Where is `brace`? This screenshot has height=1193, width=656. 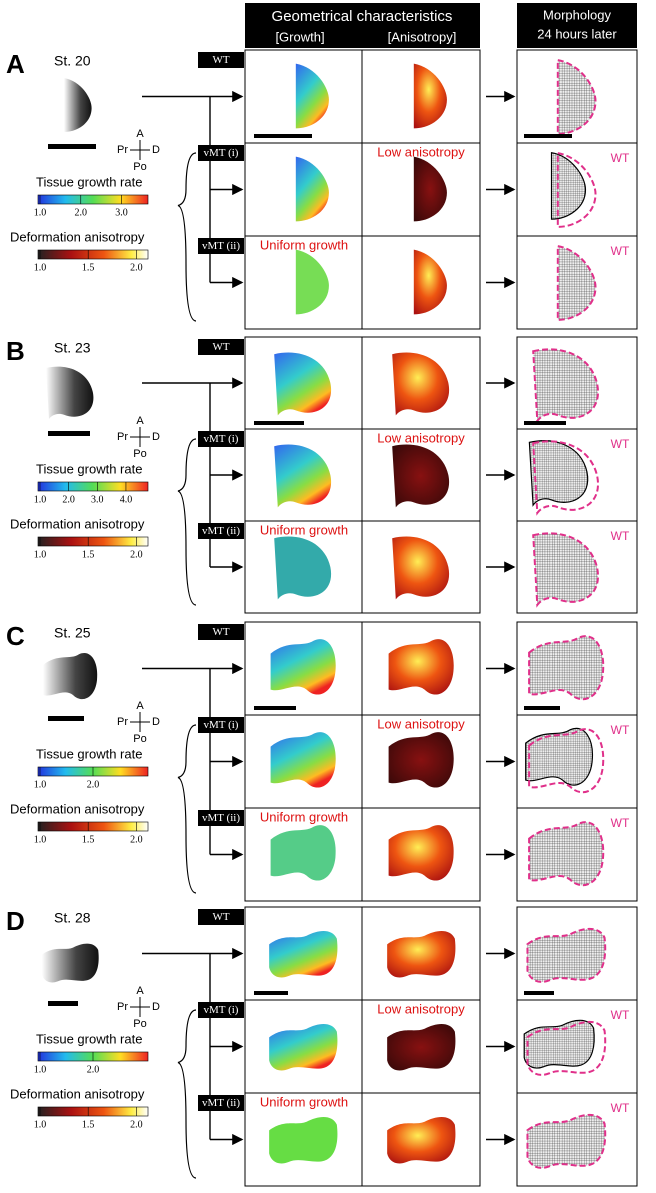 brace is located at coordinates (187, 1094).